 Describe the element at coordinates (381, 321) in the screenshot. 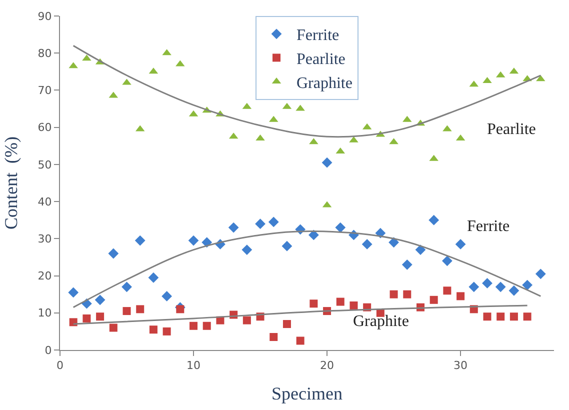

I see `annotation: Graphite` at that location.